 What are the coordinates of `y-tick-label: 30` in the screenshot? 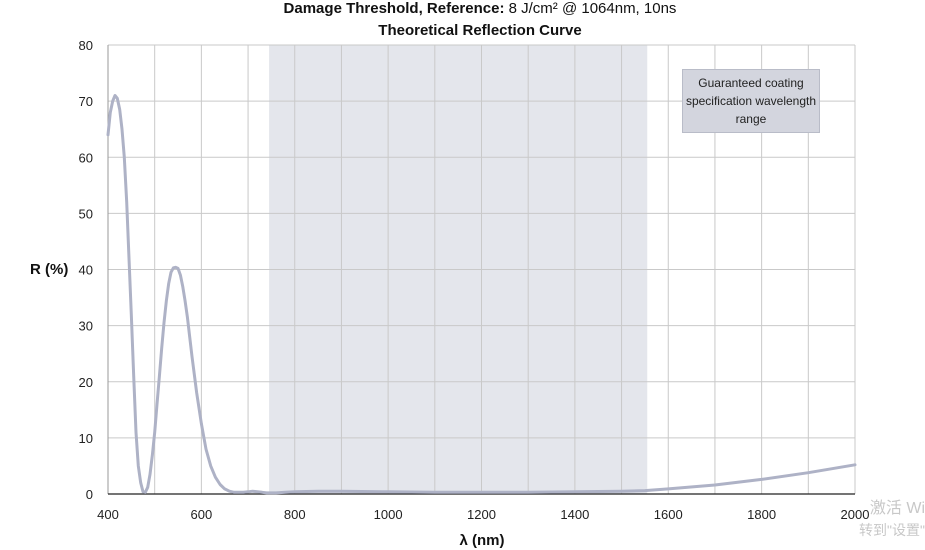 It's located at (86, 326).